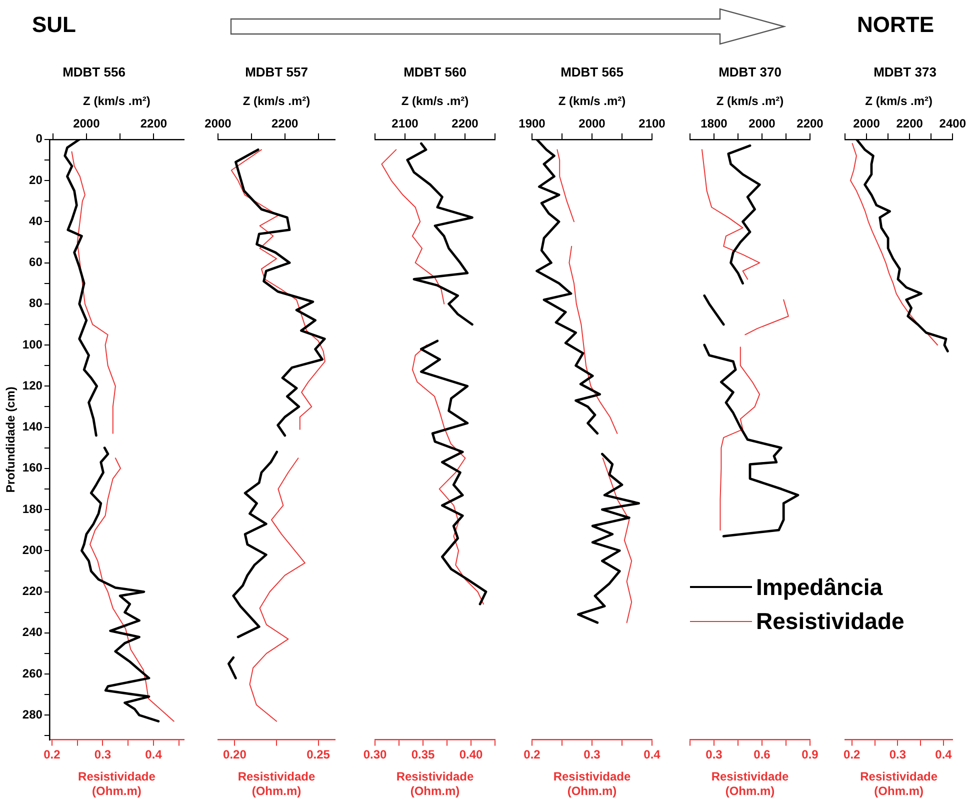 The image size is (968, 803). I want to click on y-tick-label: 160, so click(32, 467).